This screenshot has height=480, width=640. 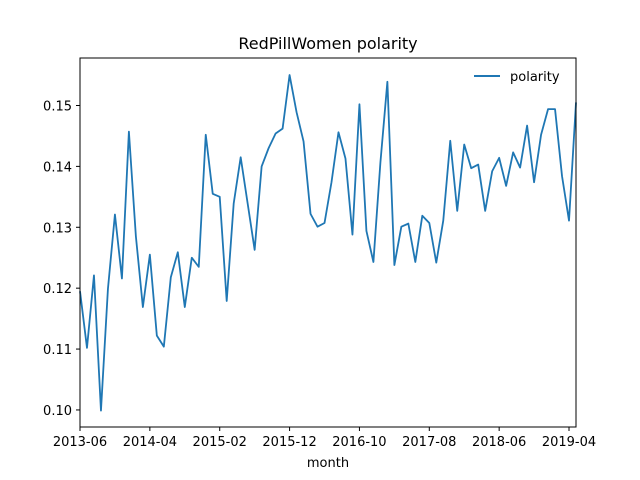 I want to click on x-tick-label: 2013-06, so click(x=80, y=442).